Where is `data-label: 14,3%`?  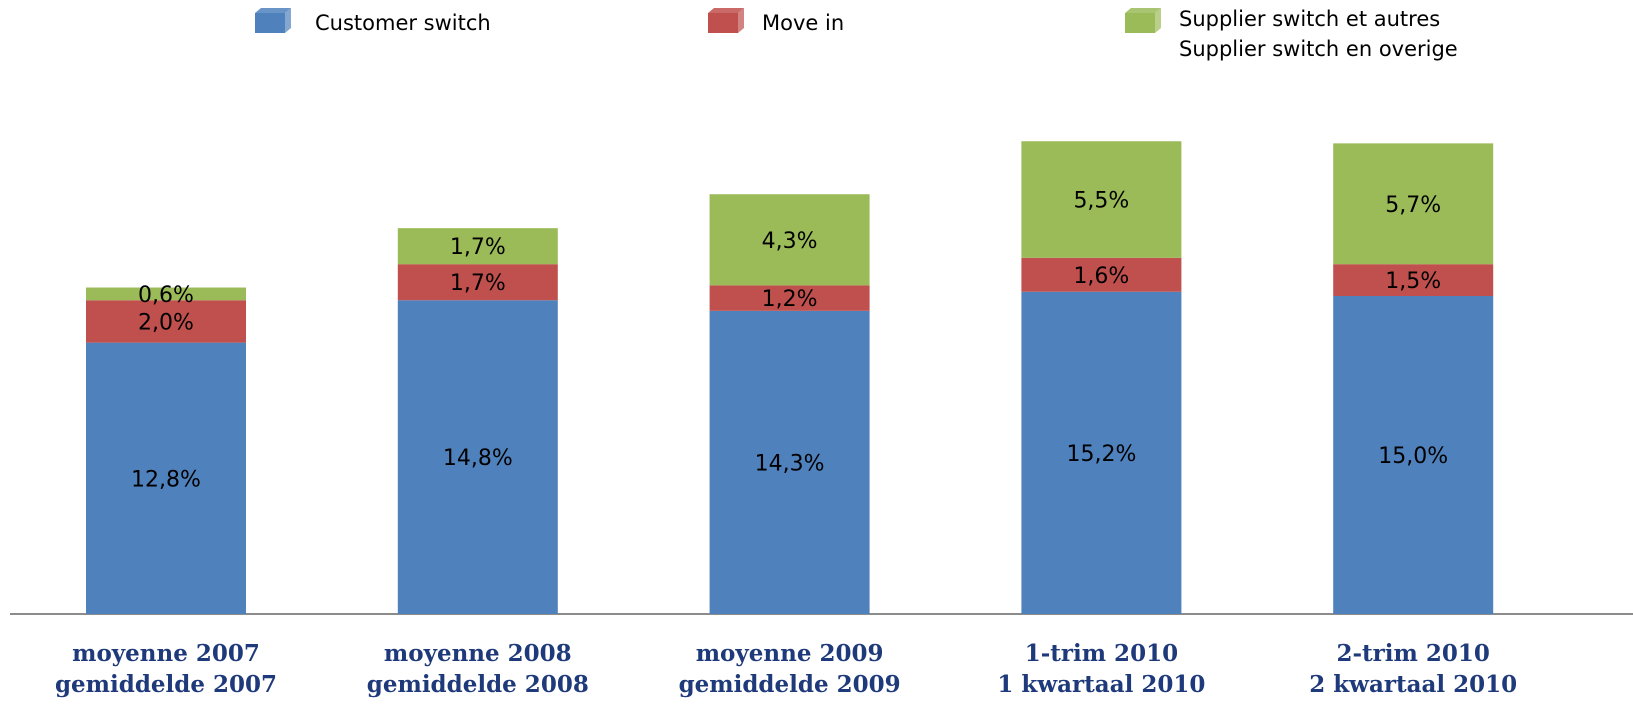 data-label: 14,3% is located at coordinates (790, 463).